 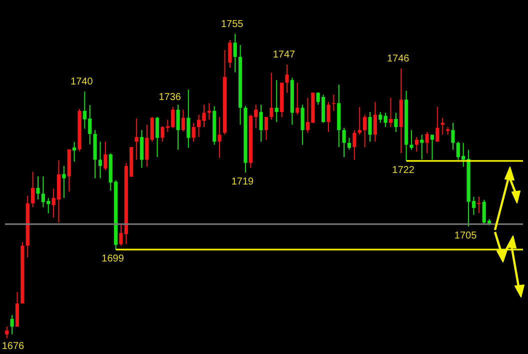 I want to click on annotation: 1755, so click(x=232, y=24).